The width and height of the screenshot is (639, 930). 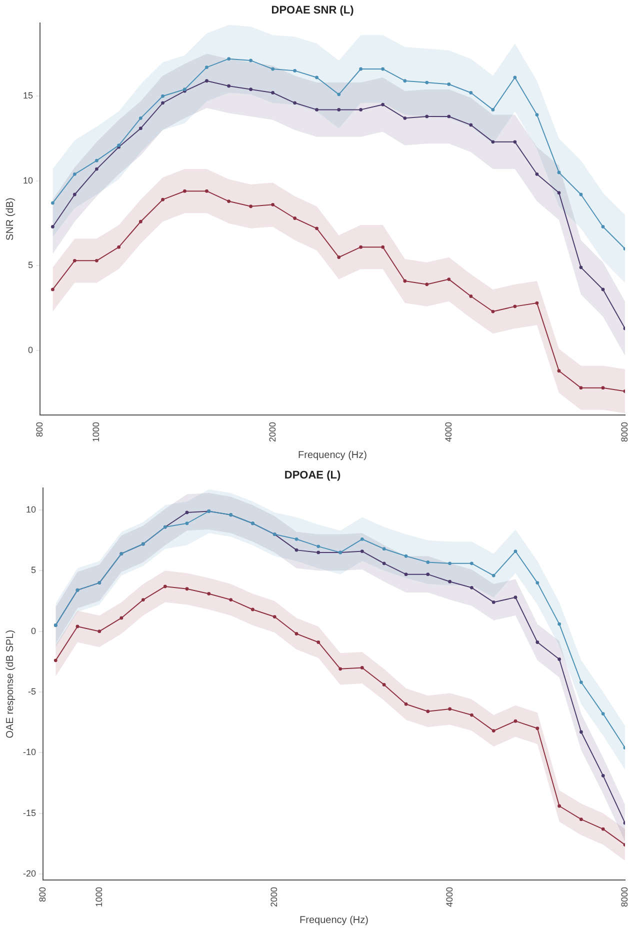 What do you see at coordinates (10, 219) in the screenshot?
I see `y-axis-title: SNR (dB)` at bounding box center [10, 219].